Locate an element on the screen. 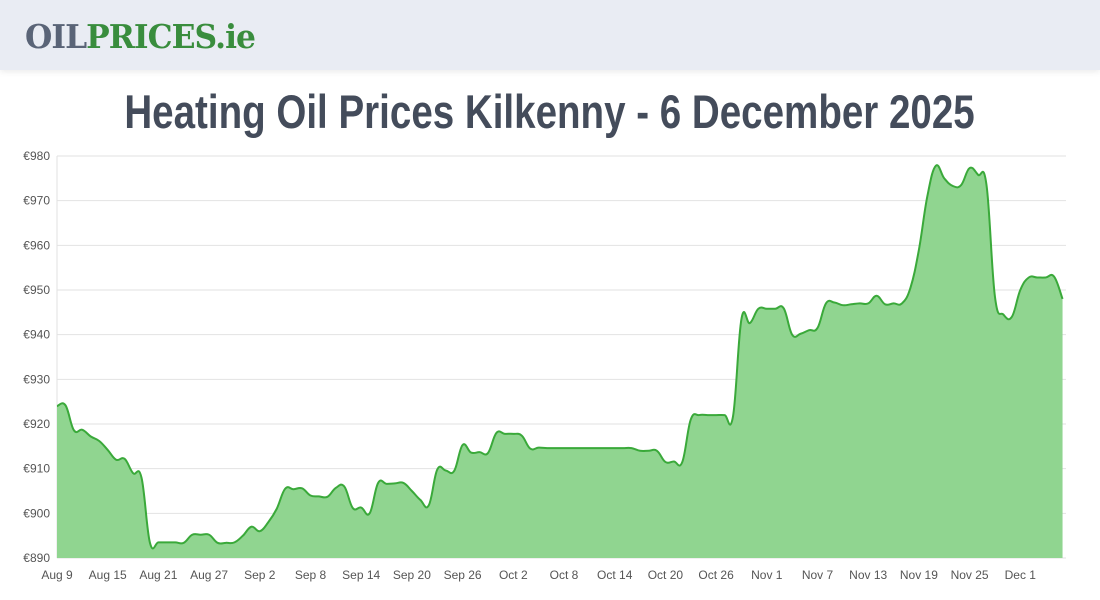  y-tick-label: €900 is located at coordinates (36, 513).